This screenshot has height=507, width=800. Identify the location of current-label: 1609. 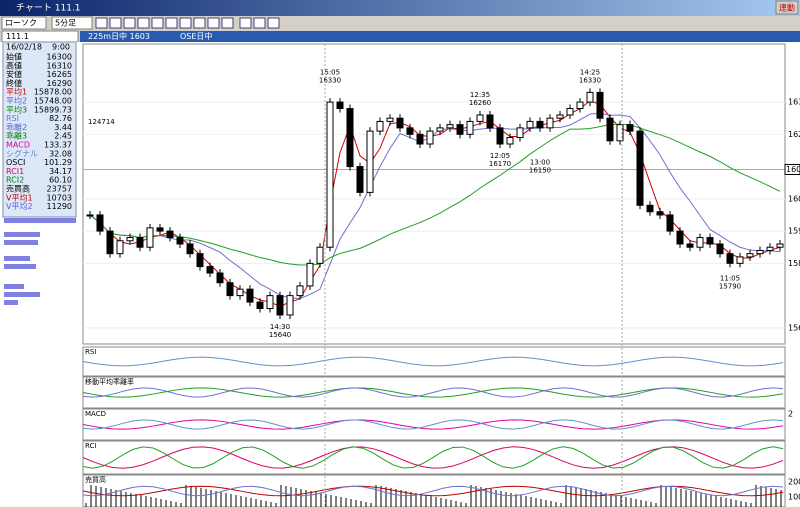
(793, 169).